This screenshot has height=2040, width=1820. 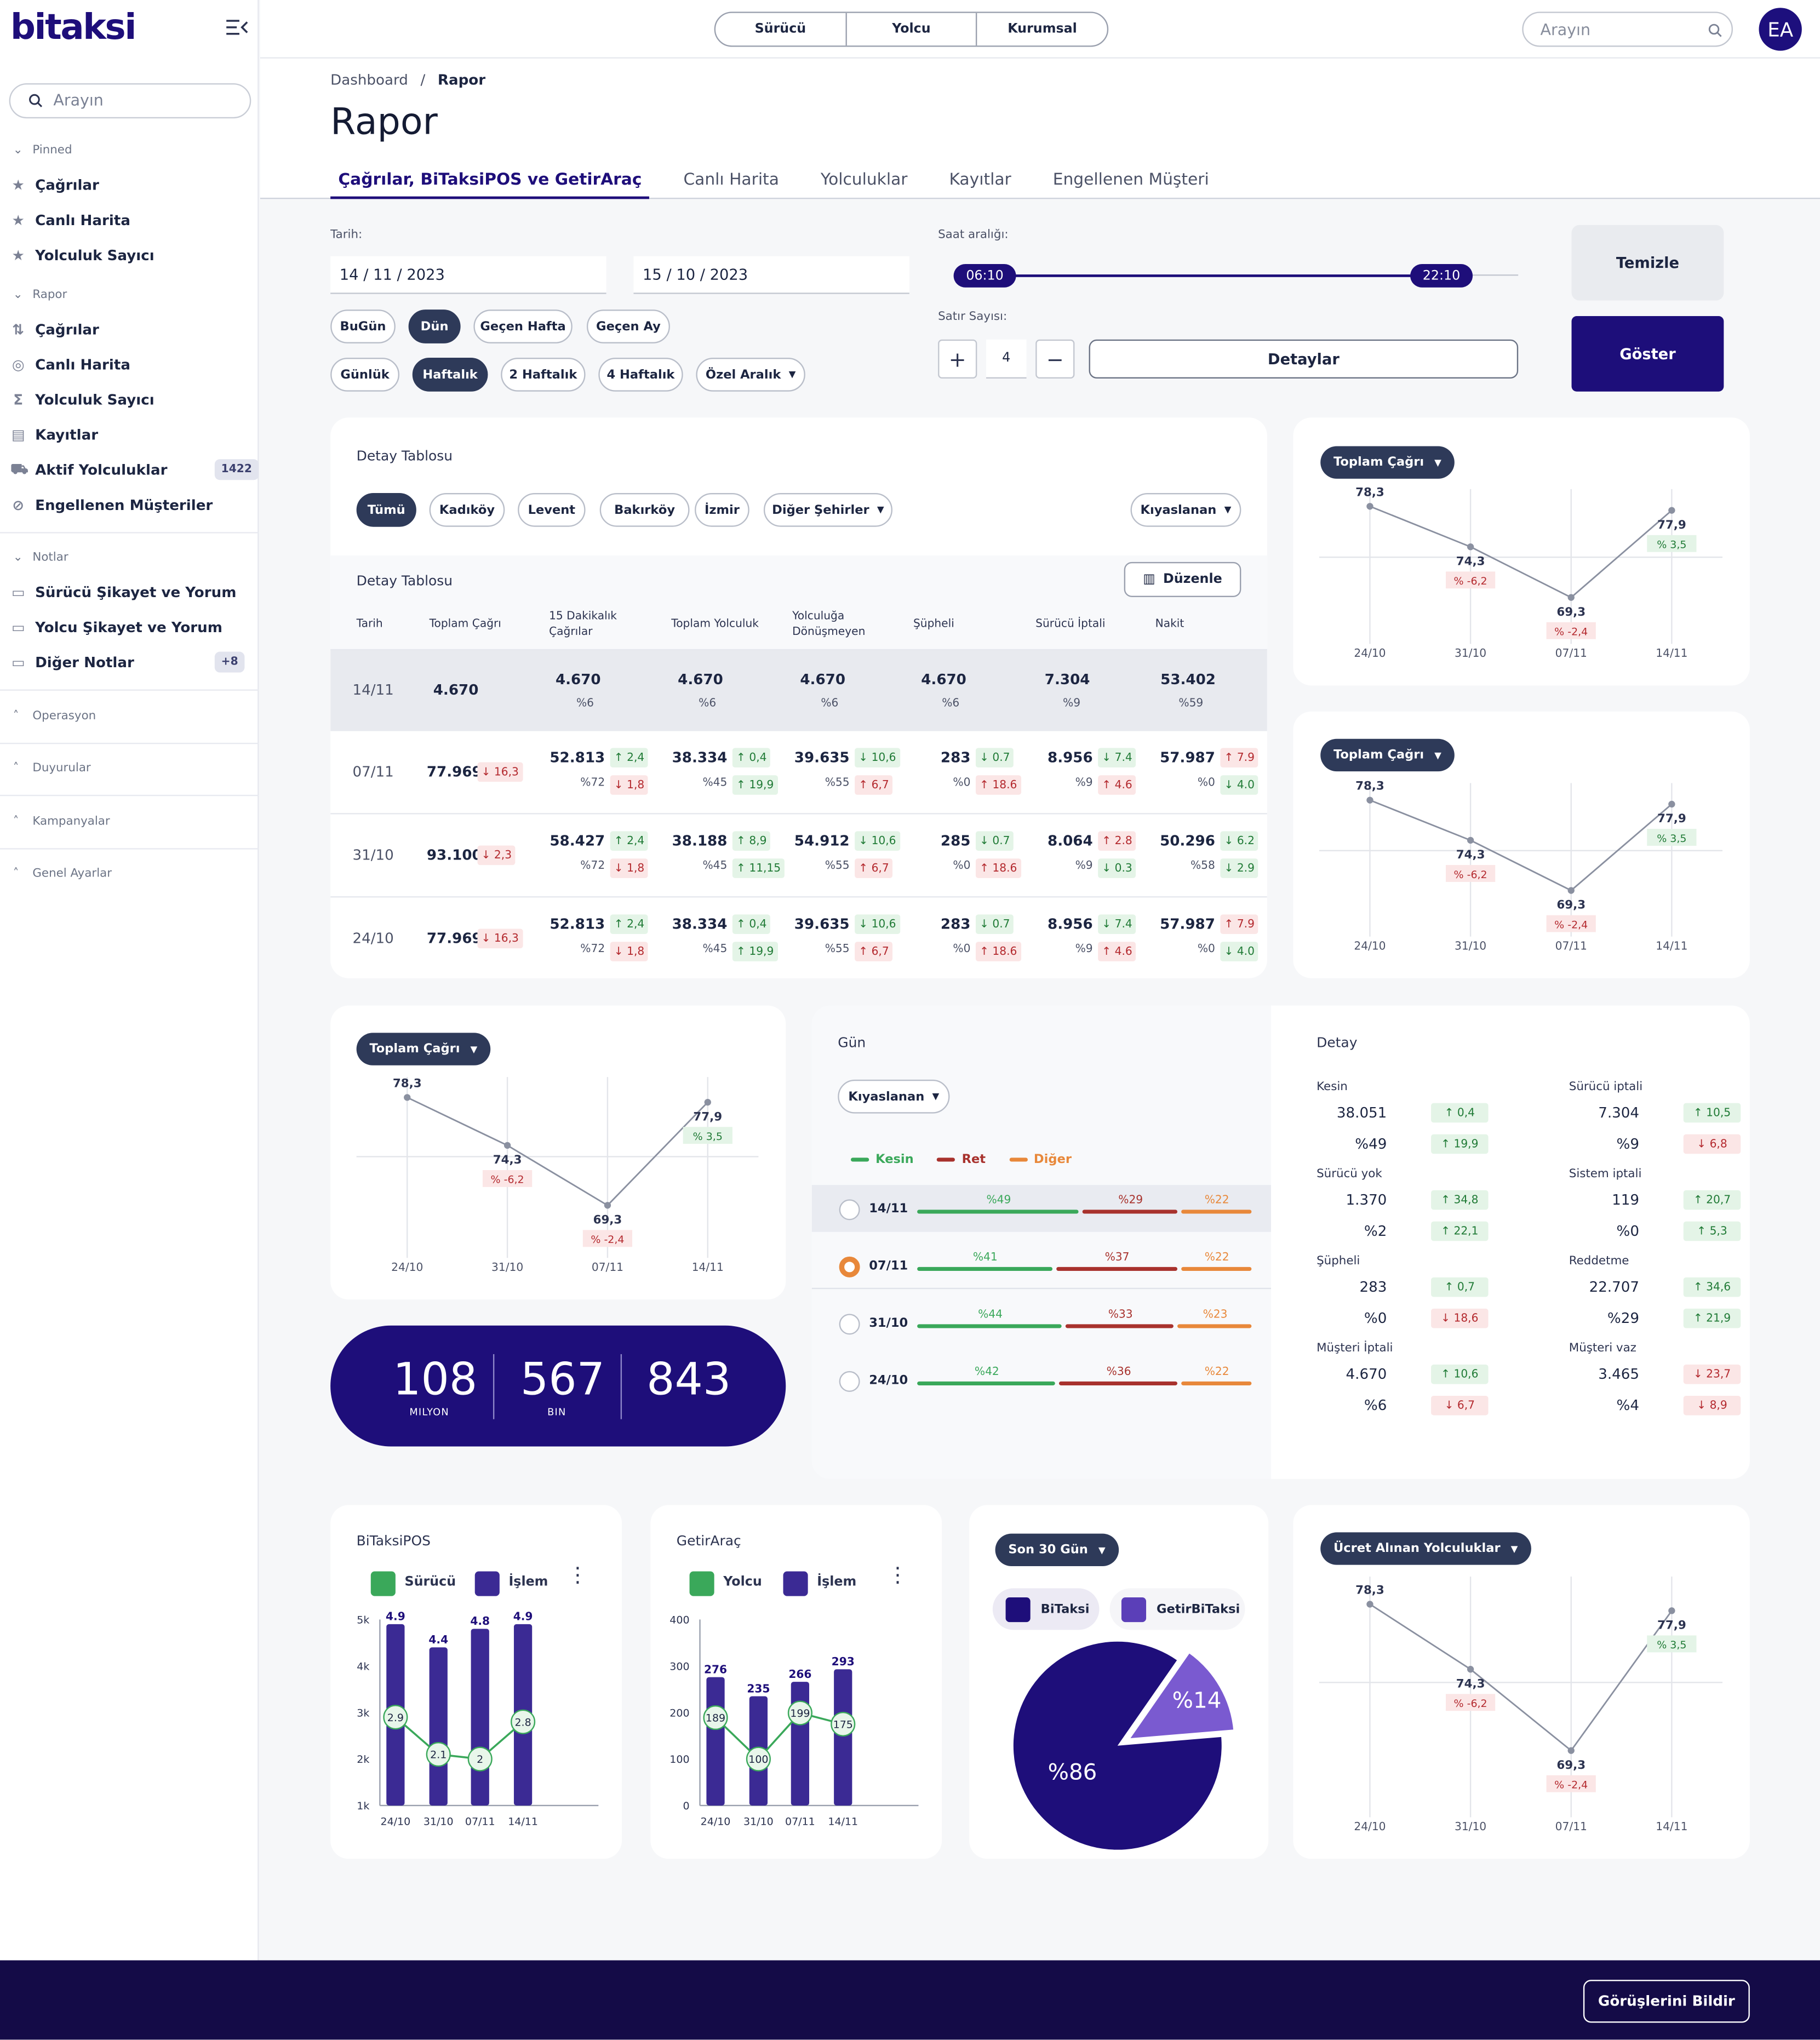 I want to click on gun-row: 24/10 %42 %36 %22, so click(x=1041, y=1380).